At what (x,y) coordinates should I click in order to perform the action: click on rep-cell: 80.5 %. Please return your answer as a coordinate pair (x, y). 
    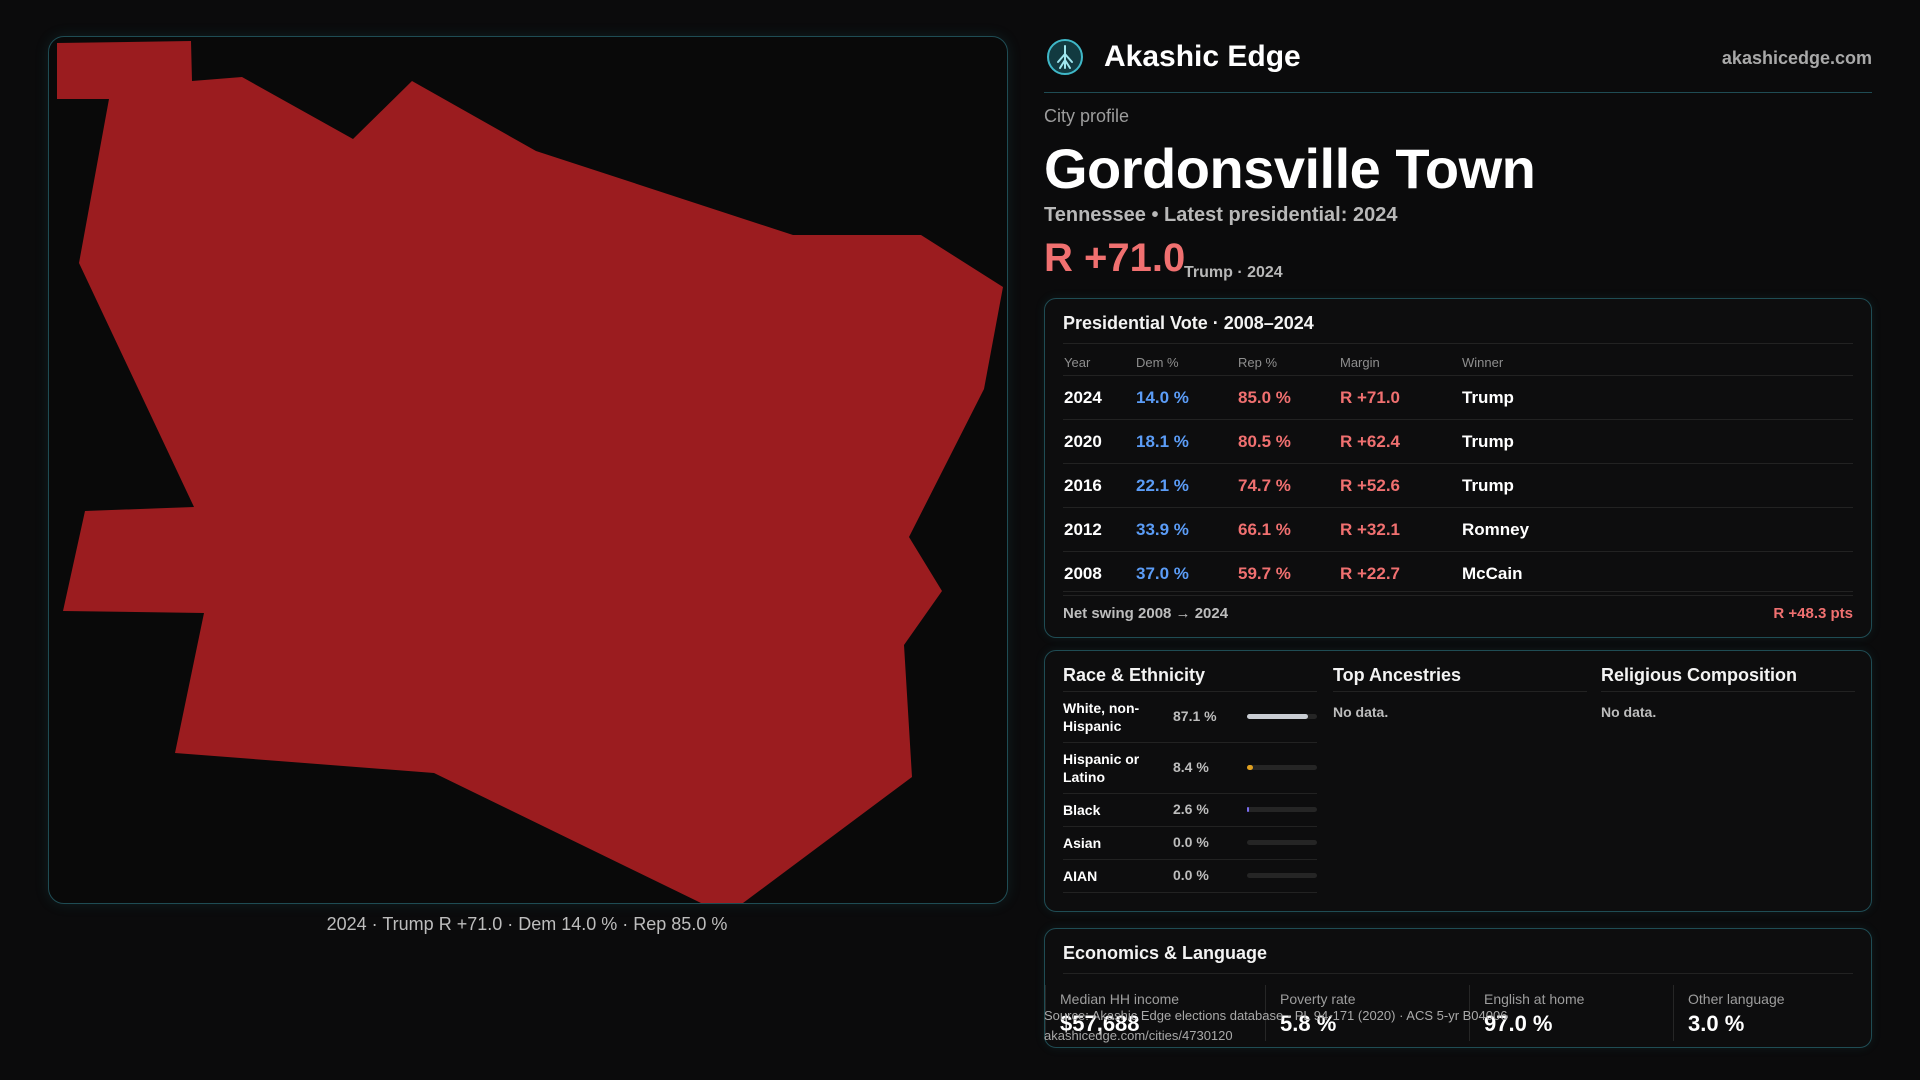
    Looking at the image, I should click on (1288, 441).